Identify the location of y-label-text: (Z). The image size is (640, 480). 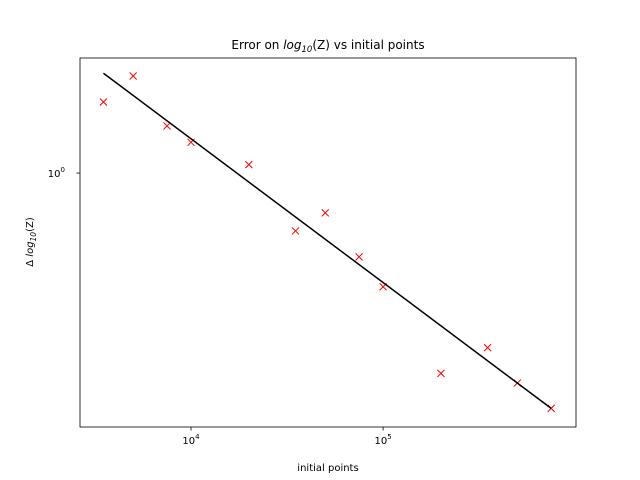
(30, 224).